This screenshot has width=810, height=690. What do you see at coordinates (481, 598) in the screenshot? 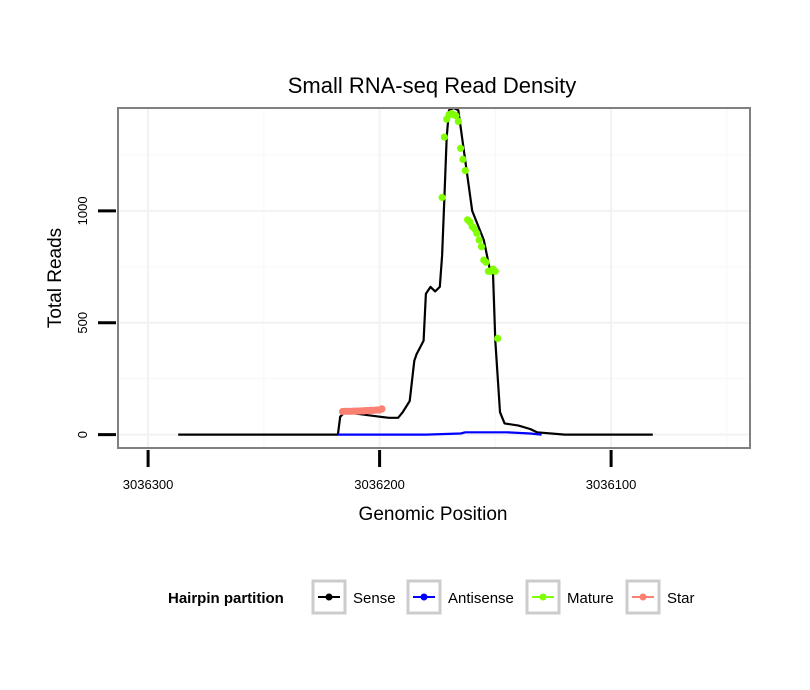
I see `legend-label-antisense: Antisense` at bounding box center [481, 598].